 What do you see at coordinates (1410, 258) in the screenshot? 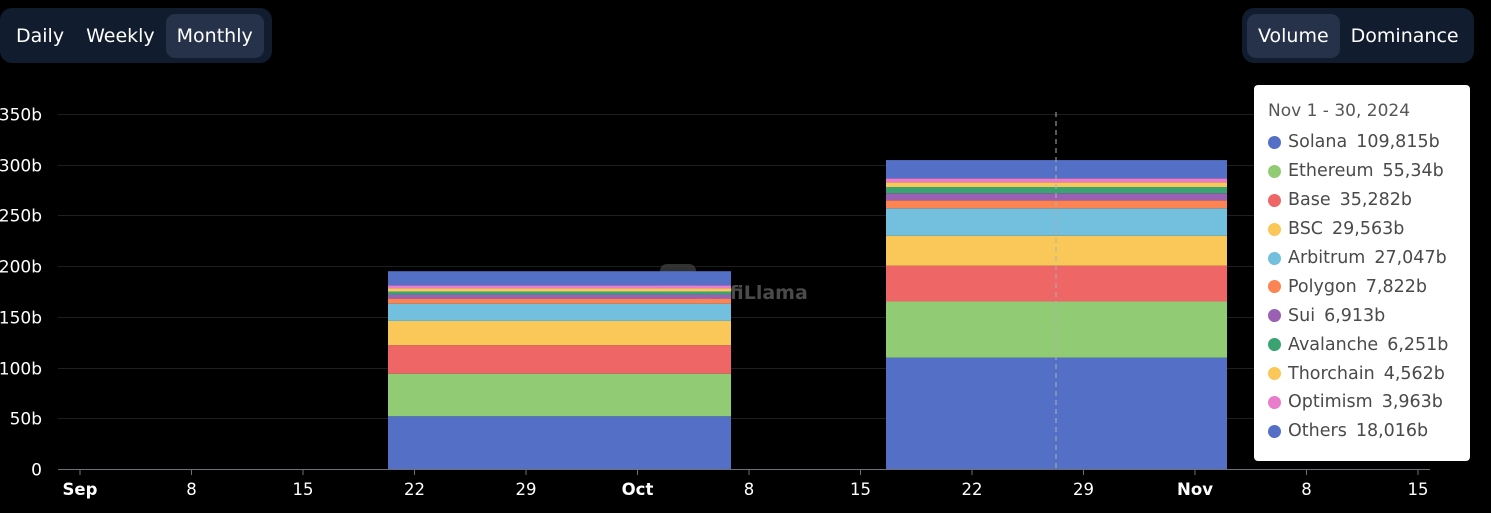
I see `tooltip-series-value: 27,047b` at bounding box center [1410, 258].